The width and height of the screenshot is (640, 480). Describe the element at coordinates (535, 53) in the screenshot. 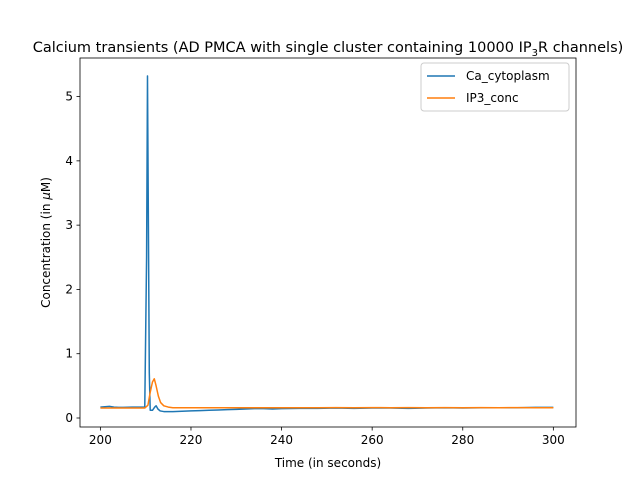

I see `chart-title-subscript: 3` at that location.